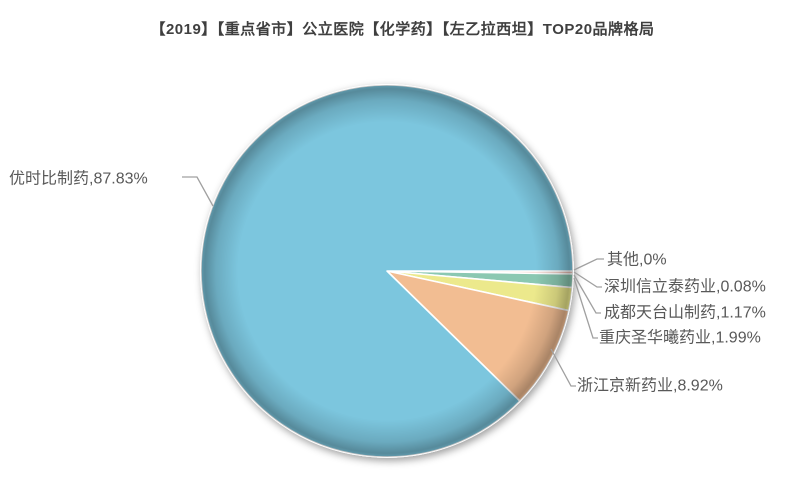 The width and height of the screenshot is (805, 478). I want to click on slice-label-chongqing: 重庆圣华曦药业,1.99%, so click(680, 338).